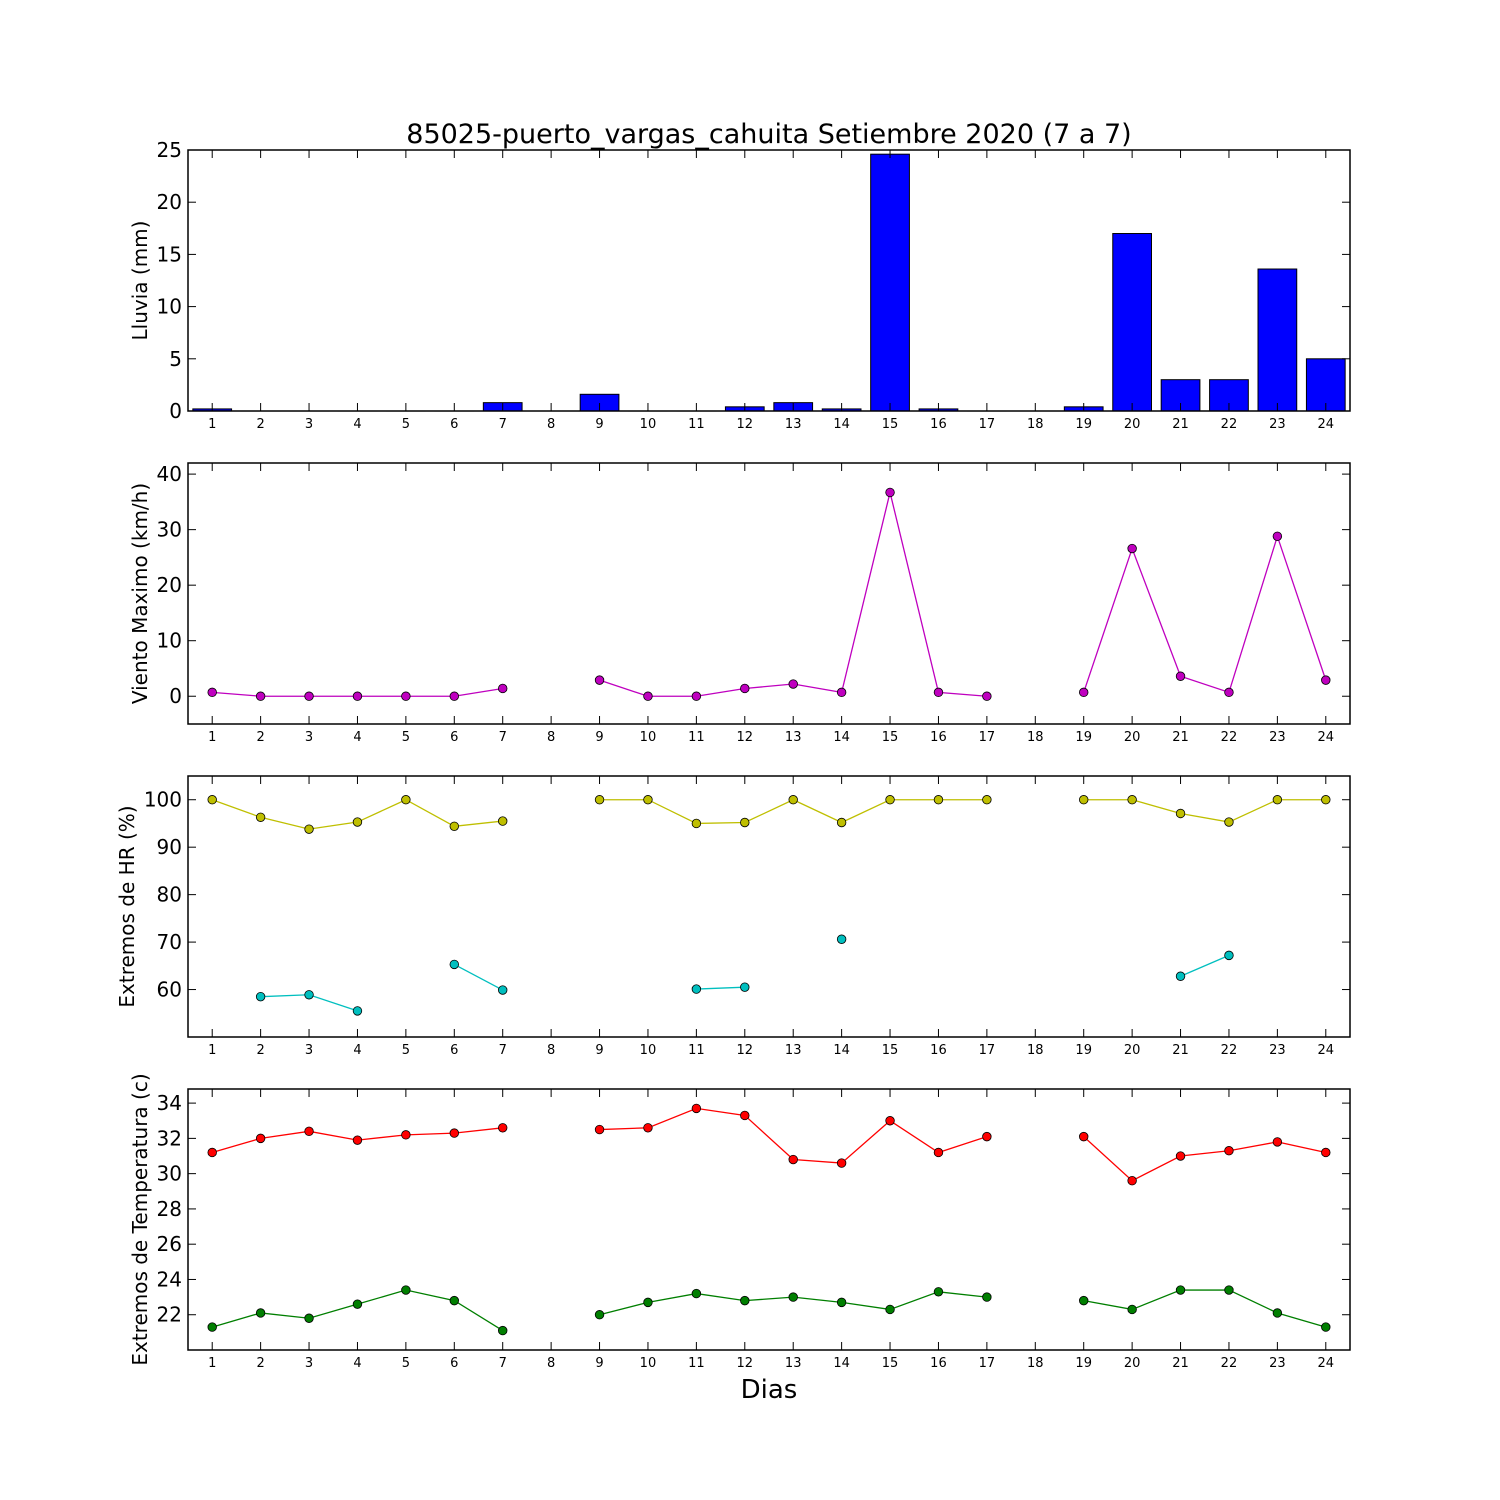  What do you see at coordinates (1083, 1363) in the screenshot?
I see `temperatura-xtick-label: 19` at bounding box center [1083, 1363].